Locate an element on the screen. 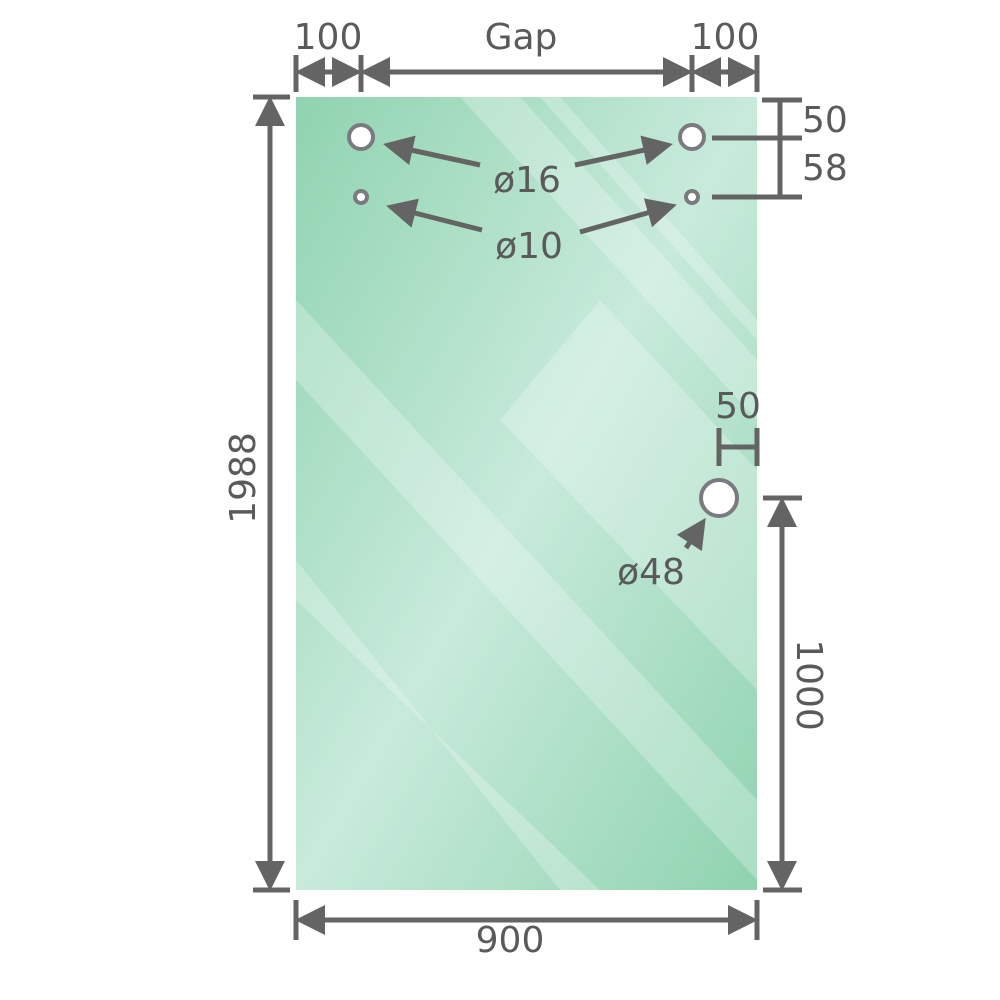 The height and width of the screenshot is (1000, 1000). top-to-hole-label: 50 is located at coordinates (825, 120).